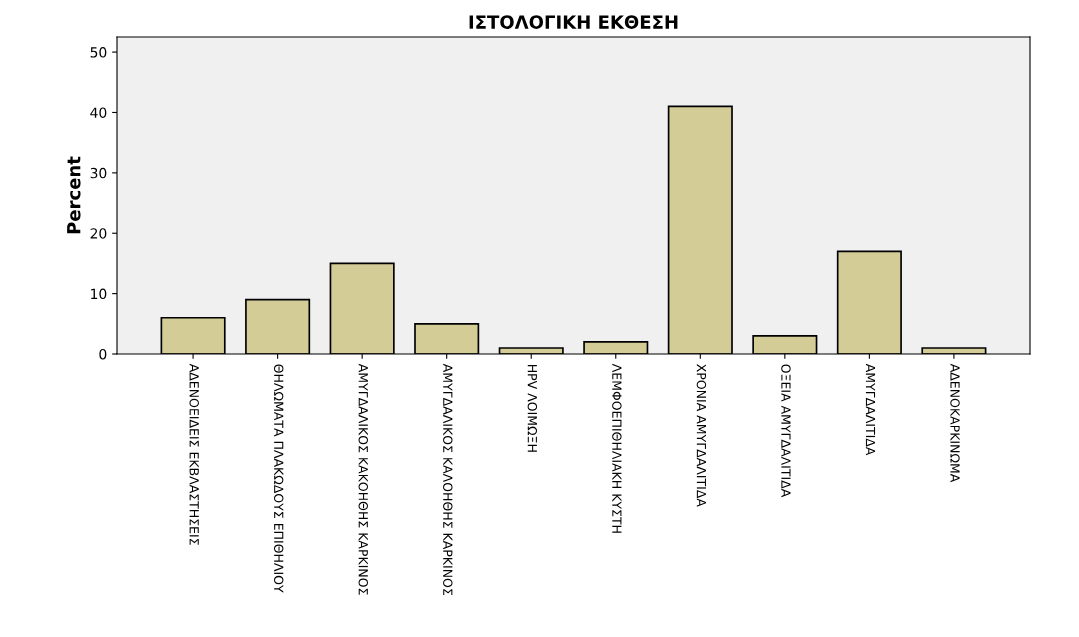  What do you see at coordinates (194, 454) in the screenshot?
I see `x-tick-label: ΑΔΕΝΟΕΙΔΕΙΣ ΕΚΒΛΑΣΤΗΣΕΙΣ` at bounding box center [194, 454].